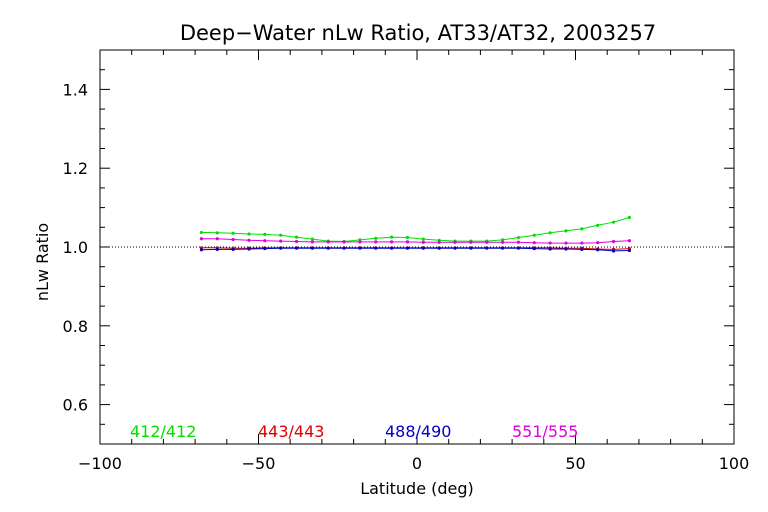  What do you see at coordinates (417, 488) in the screenshot?
I see `x-axis-label: Latitude (deg)` at bounding box center [417, 488].